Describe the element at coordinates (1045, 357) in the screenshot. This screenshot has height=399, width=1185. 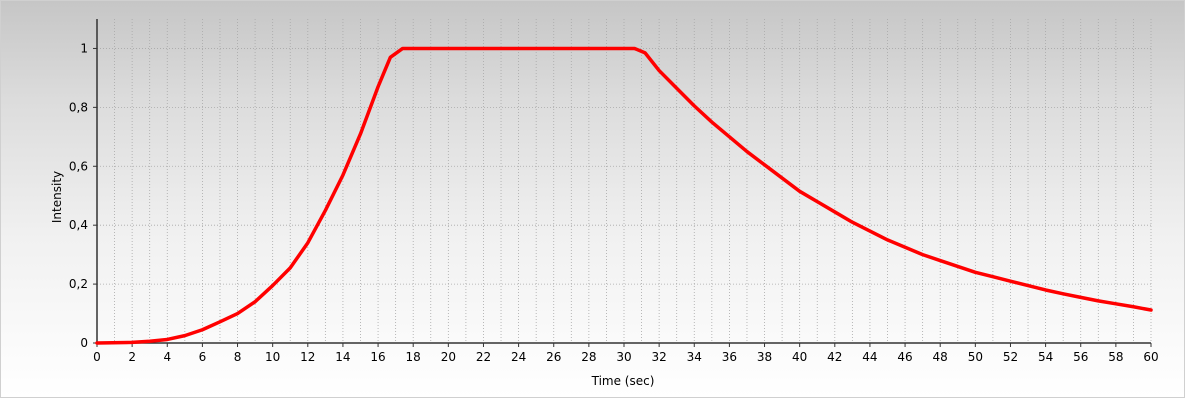
I see `x-tick-label: 54` at that location.